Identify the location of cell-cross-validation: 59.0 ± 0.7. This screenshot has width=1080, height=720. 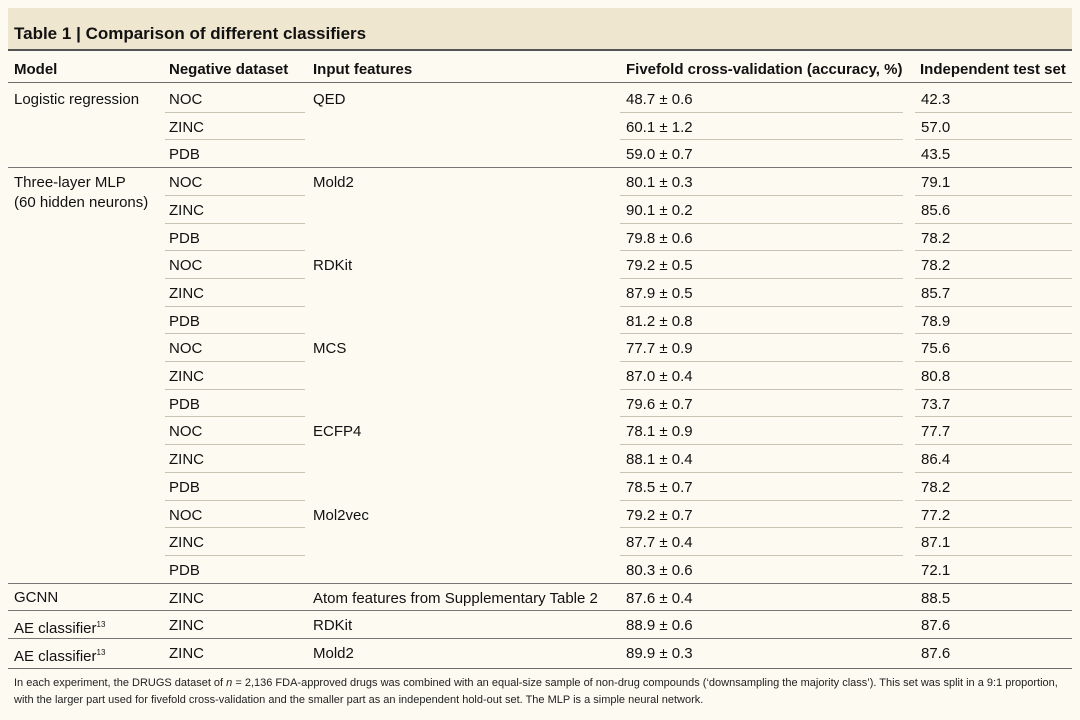
(659, 155).